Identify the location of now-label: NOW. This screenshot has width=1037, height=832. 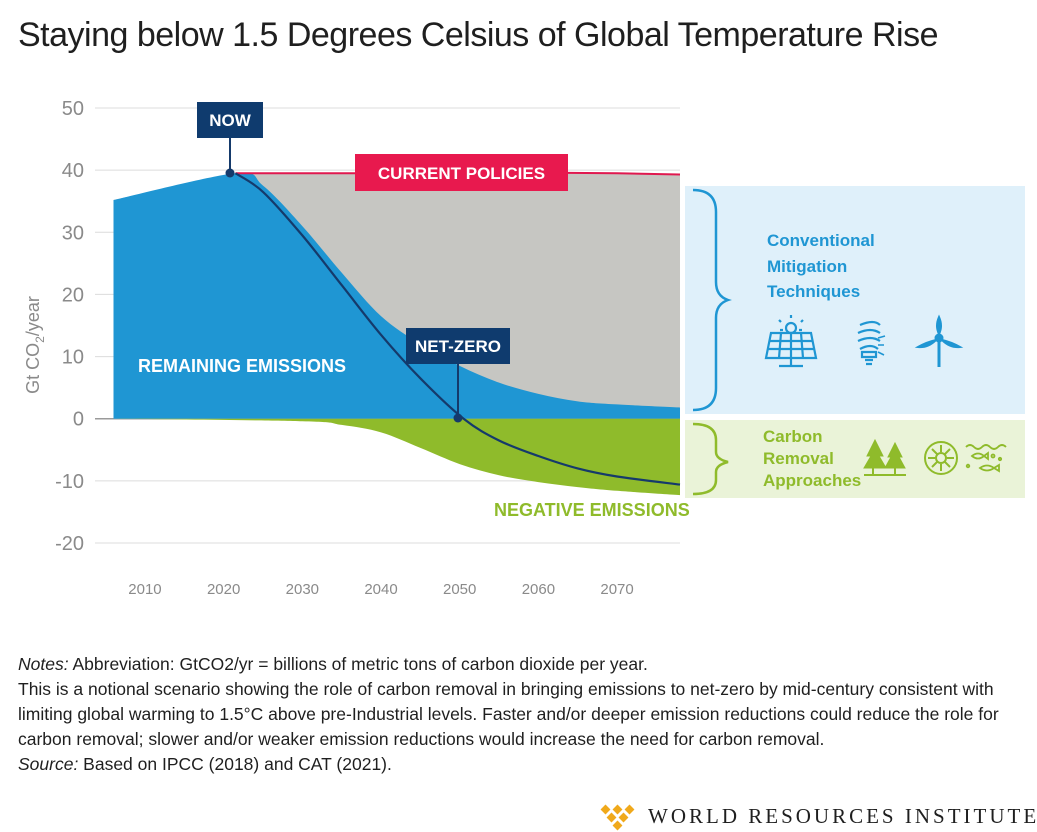
(230, 120).